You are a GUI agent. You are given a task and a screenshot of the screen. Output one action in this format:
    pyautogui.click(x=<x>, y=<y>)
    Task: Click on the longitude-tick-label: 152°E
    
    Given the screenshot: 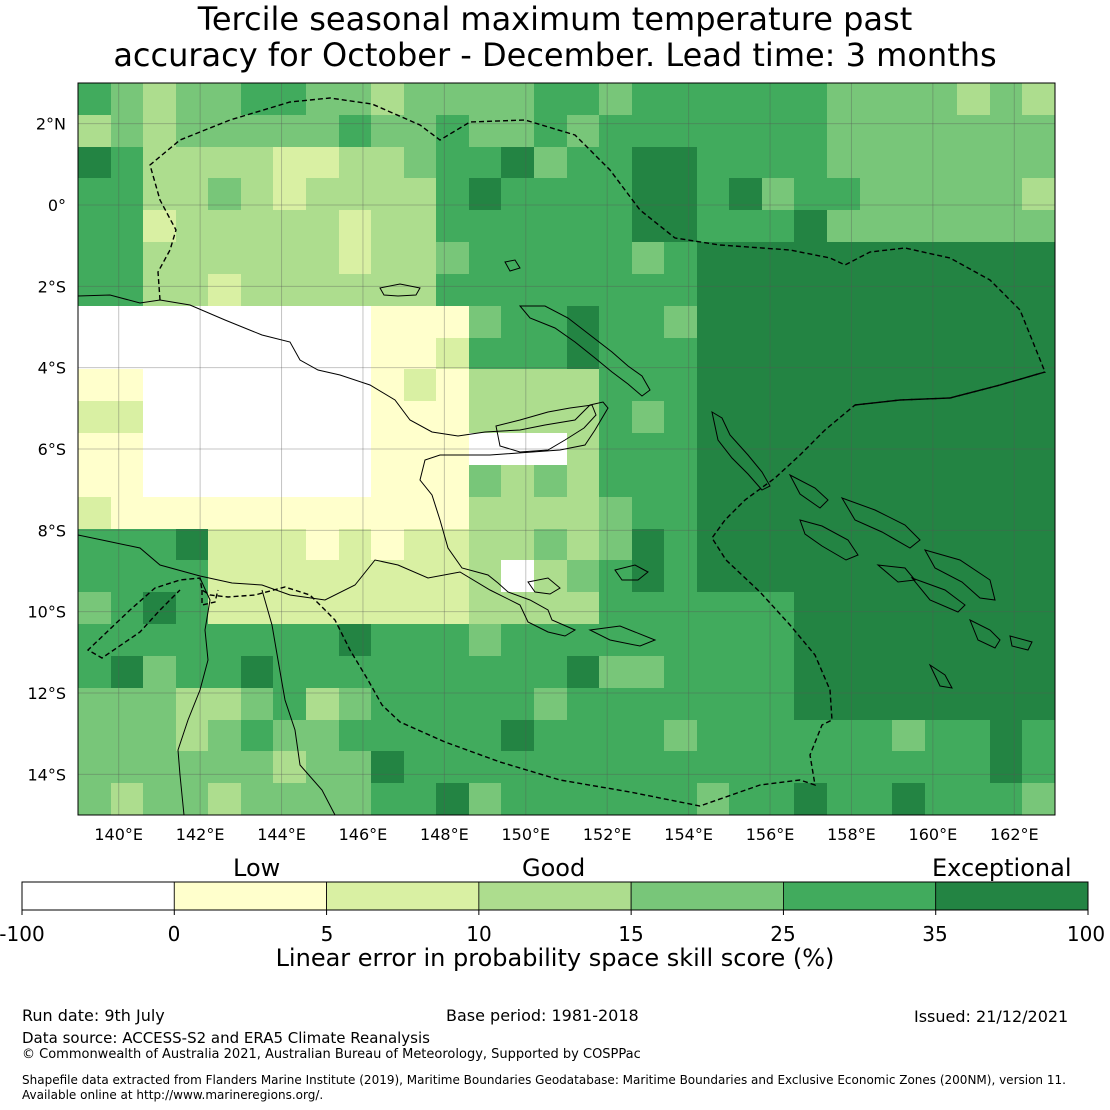 What is the action you would take?
    pyautogui.click(x=607, y=834)
    